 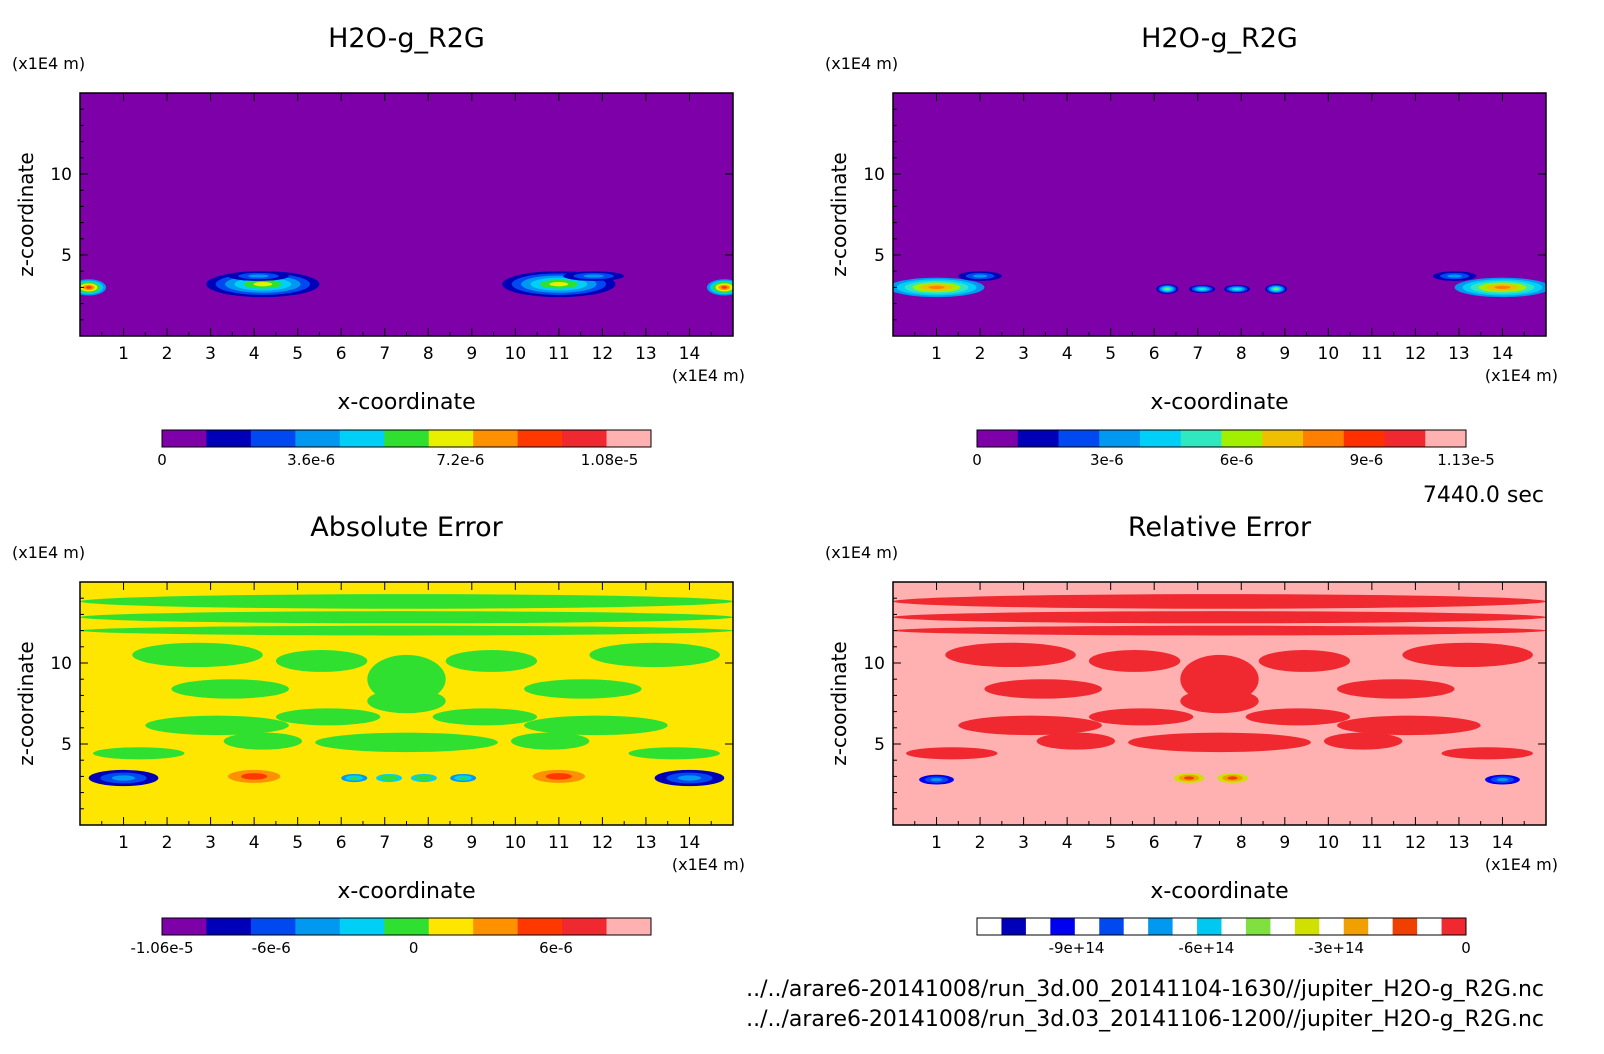 I want to click on panel-title: H2O-g_R2G, so click(x=1219, y=38).